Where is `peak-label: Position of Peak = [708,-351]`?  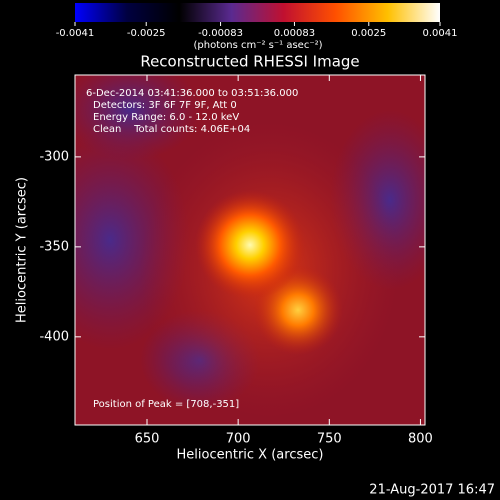
peak-label: Position of Peak = [708,-351] is located at coordinates (166, 404).